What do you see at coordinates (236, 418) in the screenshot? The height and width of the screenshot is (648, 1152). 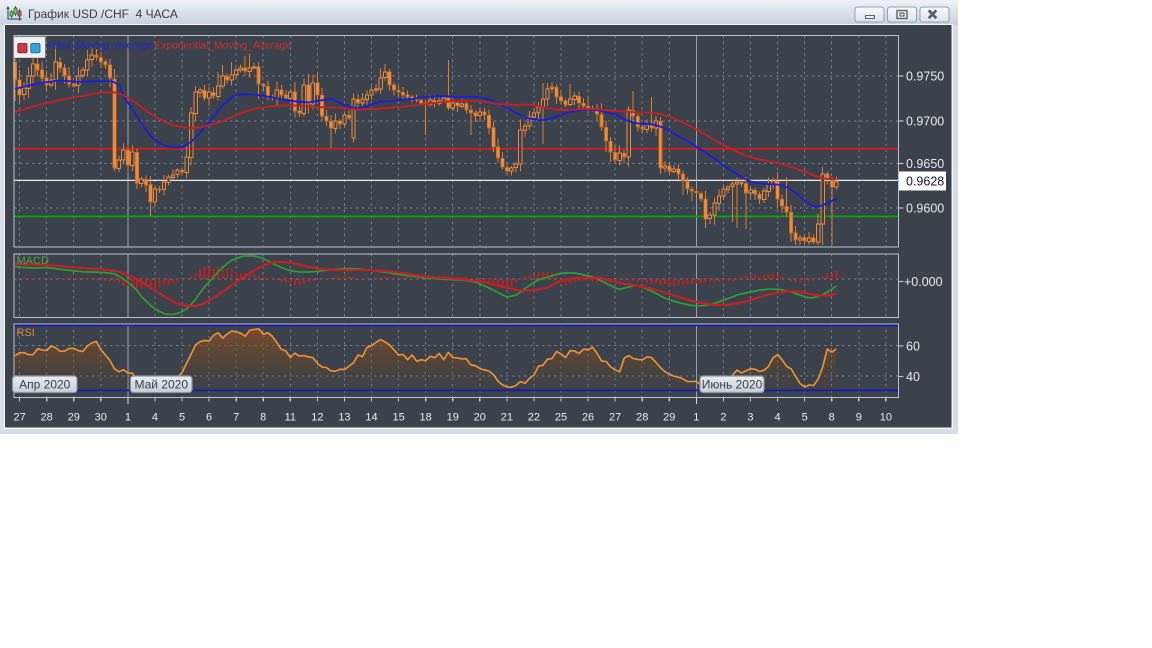 I see `svg-text: 7` at bounding box center [236, 418].